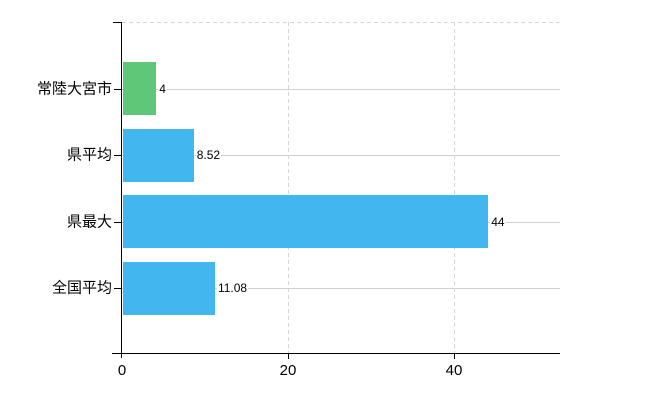 The height and width of the screenshot is (400, 650). Describe the element at coordinates (336, 353) in the screenshot. I see `x-axis-line` at that location.